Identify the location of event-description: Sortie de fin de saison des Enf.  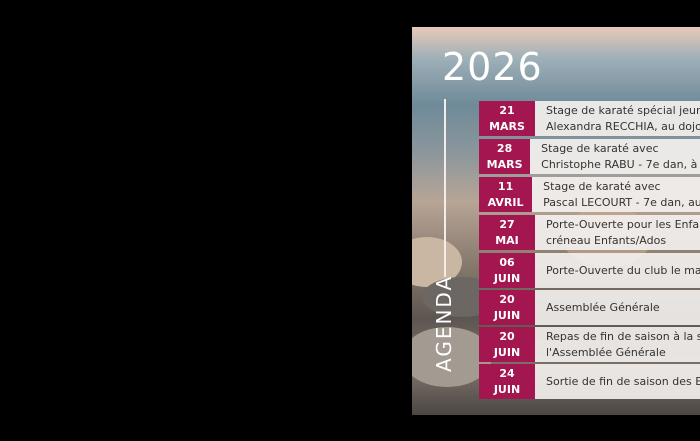
(617, 381).